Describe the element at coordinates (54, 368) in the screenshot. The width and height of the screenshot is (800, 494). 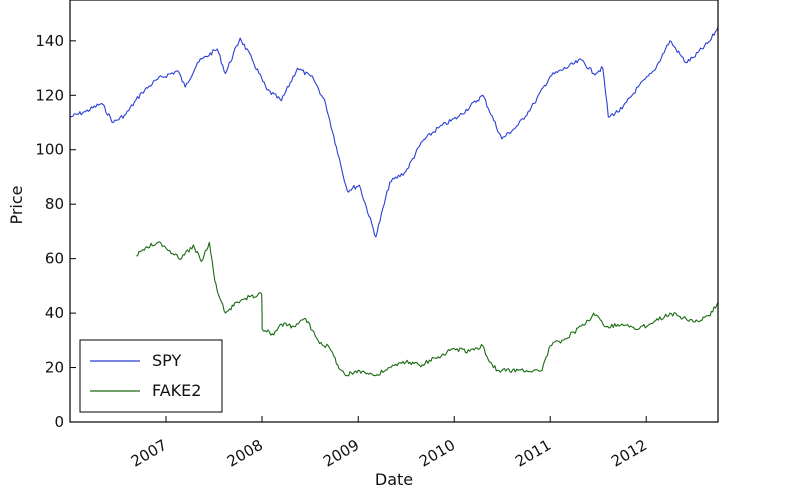
I see `y-tick-label: 20` at that location.